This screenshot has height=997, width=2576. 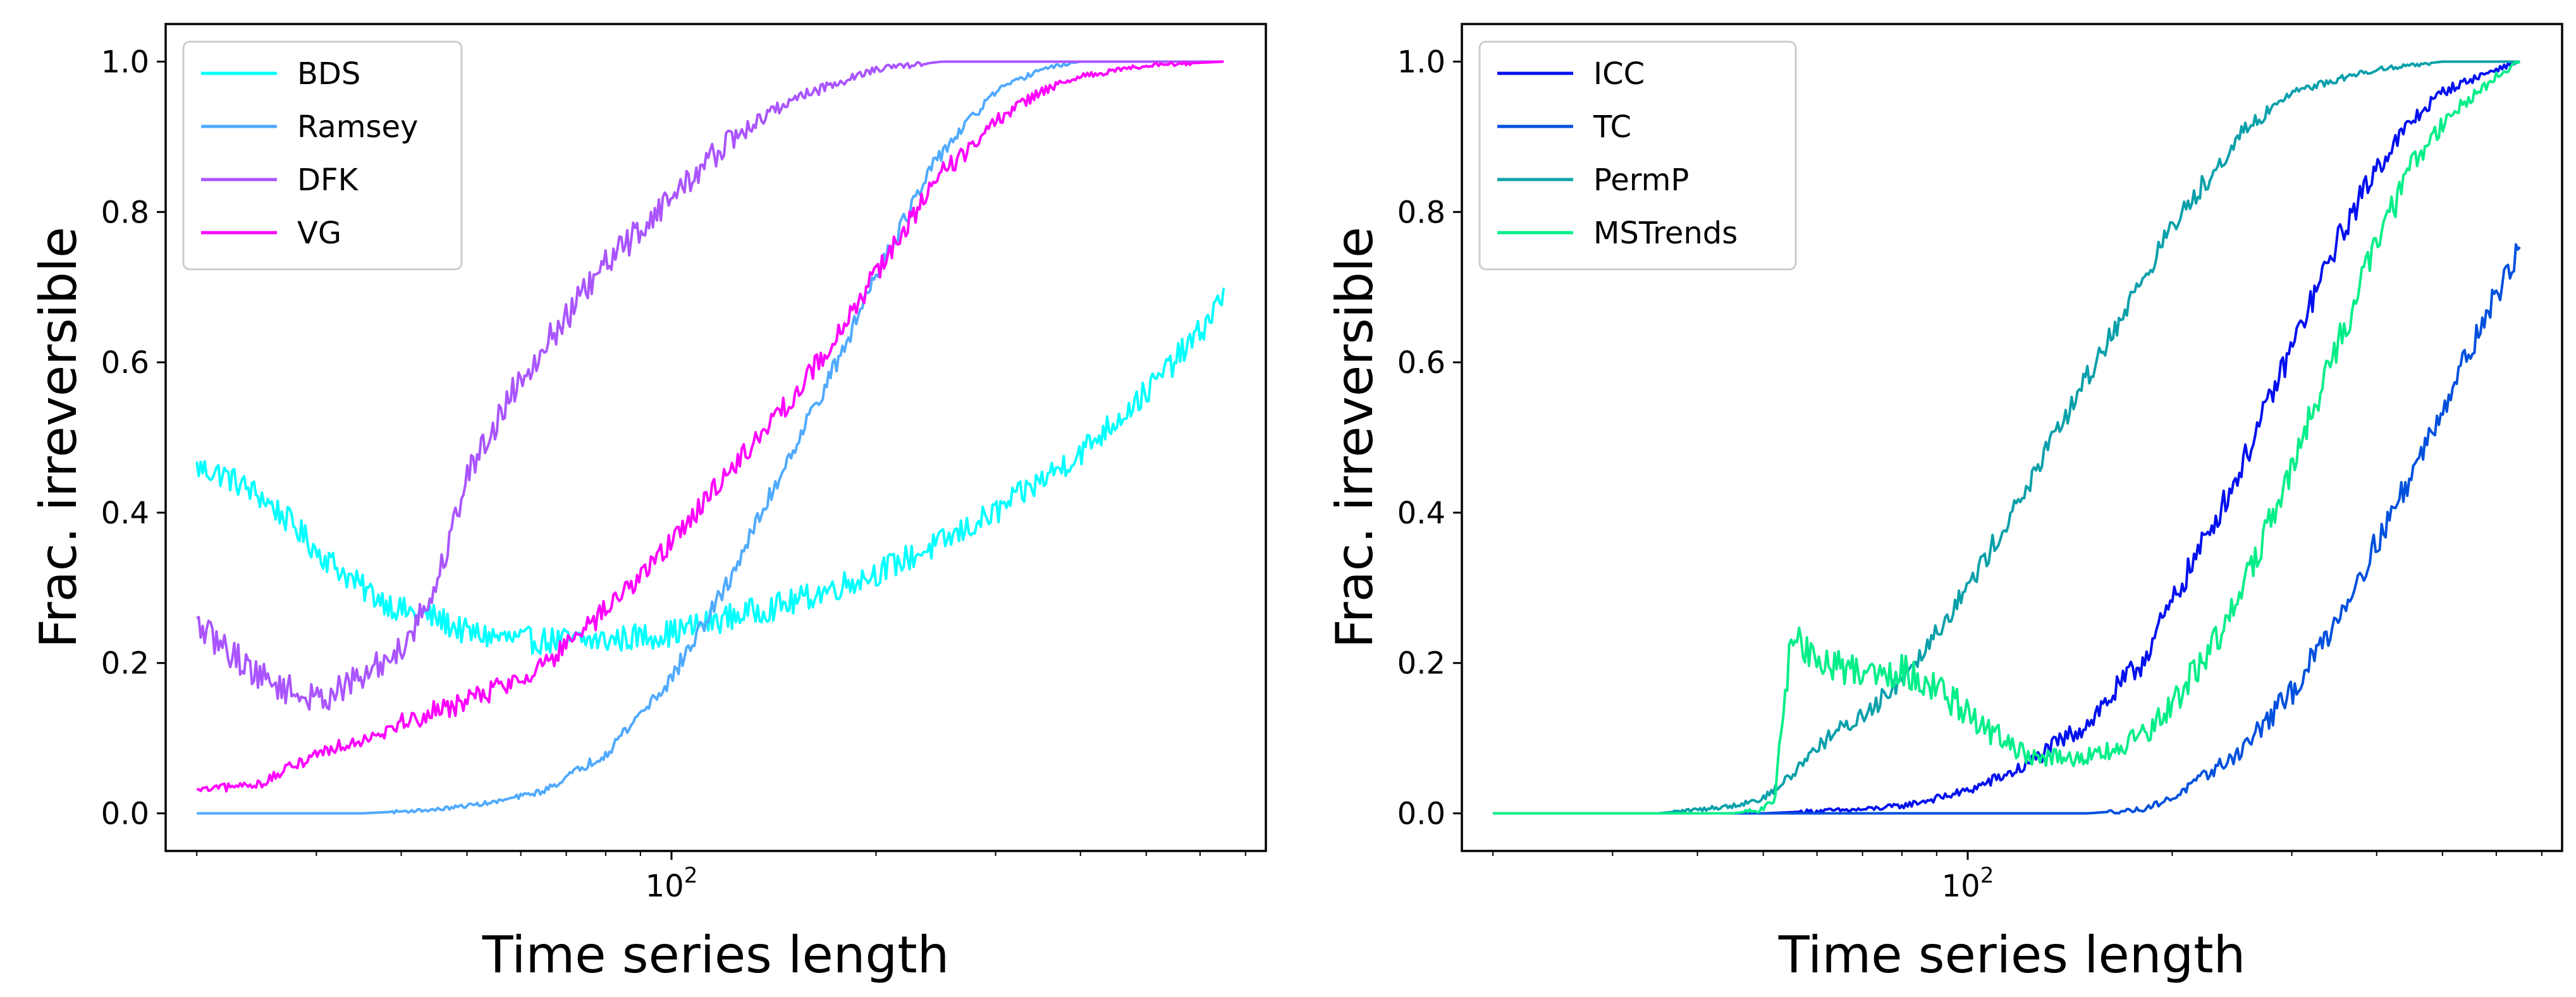 I want to click on legend-label: BDS, so click(x=328, y=74).